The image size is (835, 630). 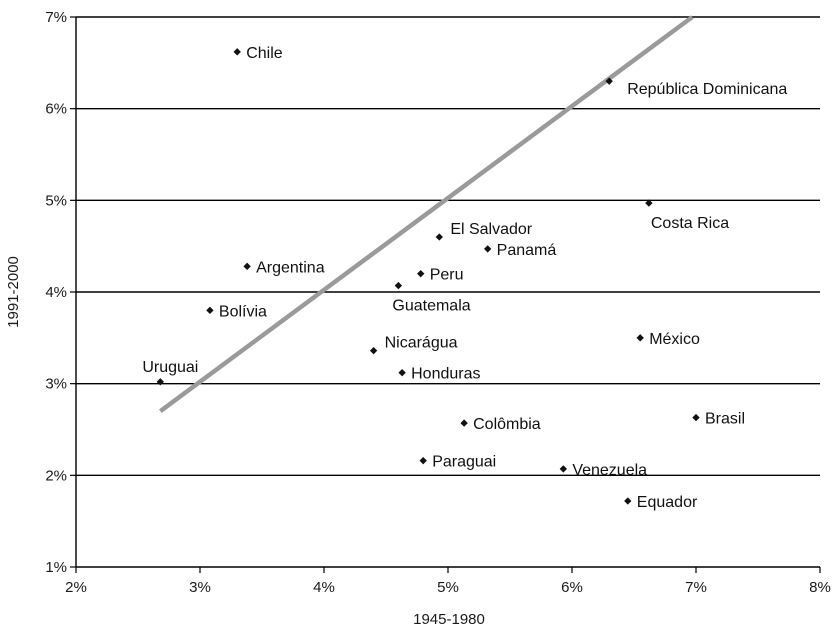 I want to click on x-tick-label: 3%, so click(x=200, y=587).